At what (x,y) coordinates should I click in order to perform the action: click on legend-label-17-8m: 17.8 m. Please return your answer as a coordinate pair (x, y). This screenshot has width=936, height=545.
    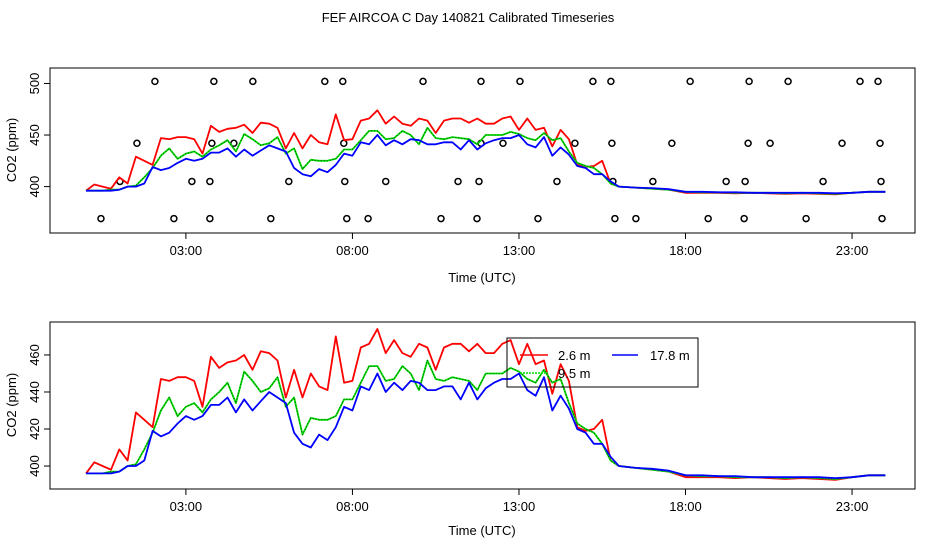
    Looking at the image, I should click on (670, 355).